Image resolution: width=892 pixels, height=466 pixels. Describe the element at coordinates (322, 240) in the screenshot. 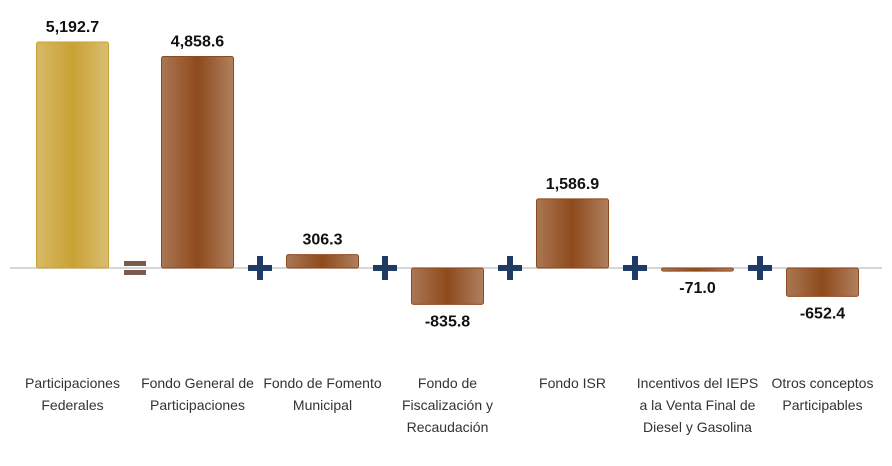

I see `value-label: 306.3` at that location.